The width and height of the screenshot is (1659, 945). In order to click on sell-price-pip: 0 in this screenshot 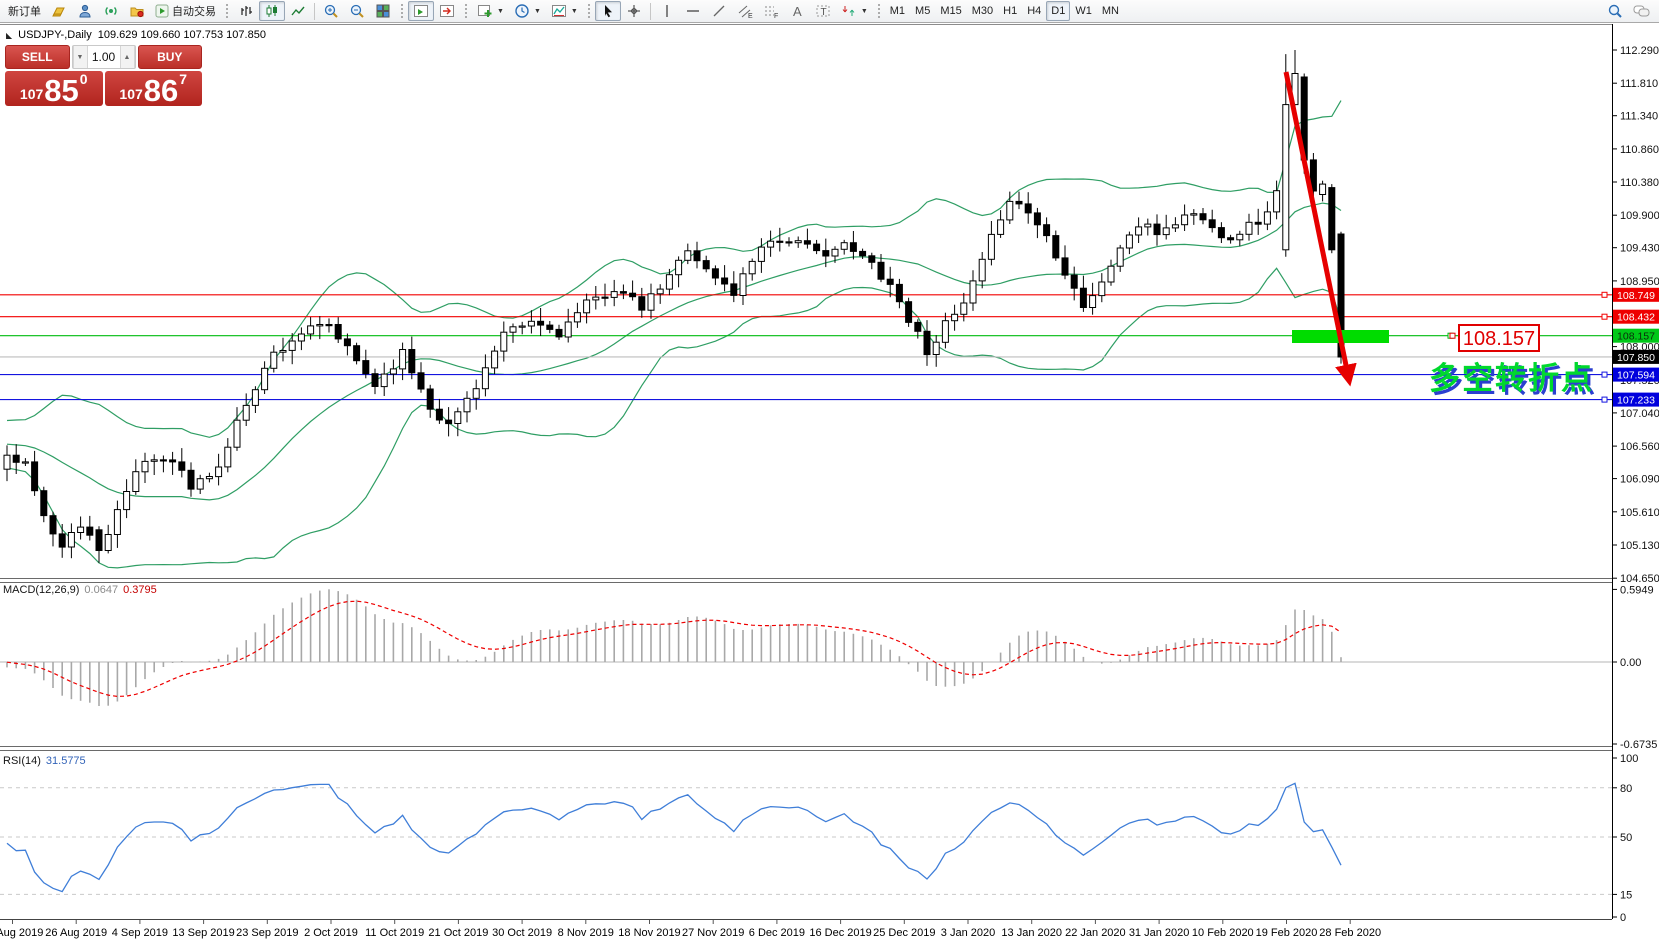, I will do `click(83, 79)`.